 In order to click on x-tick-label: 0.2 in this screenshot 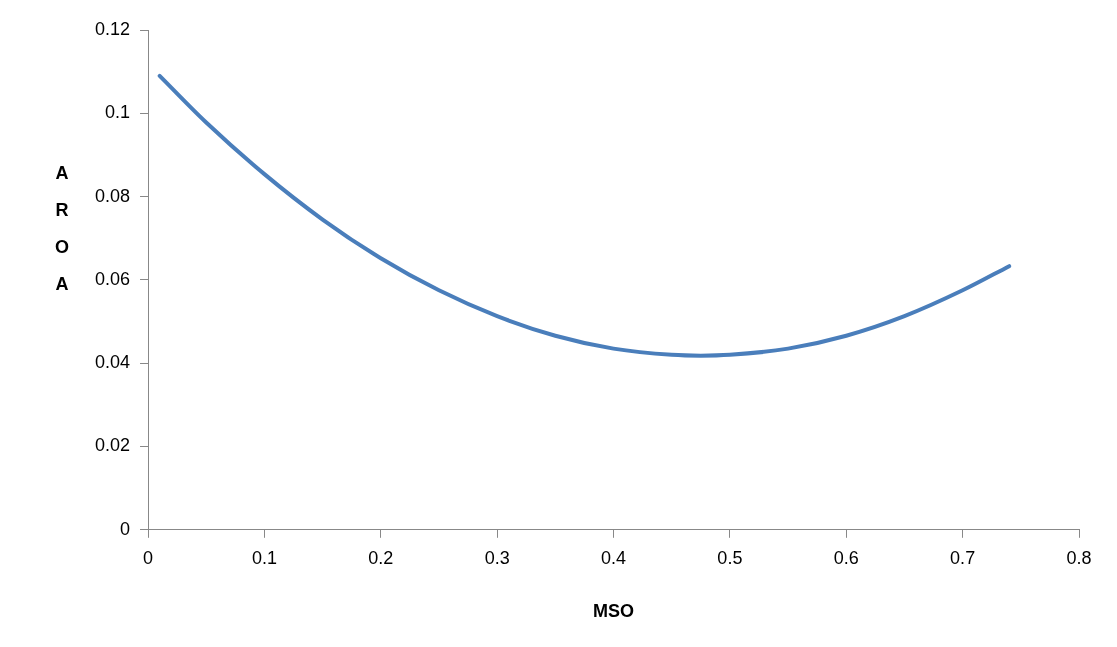, I will do `click(381, 557)`.